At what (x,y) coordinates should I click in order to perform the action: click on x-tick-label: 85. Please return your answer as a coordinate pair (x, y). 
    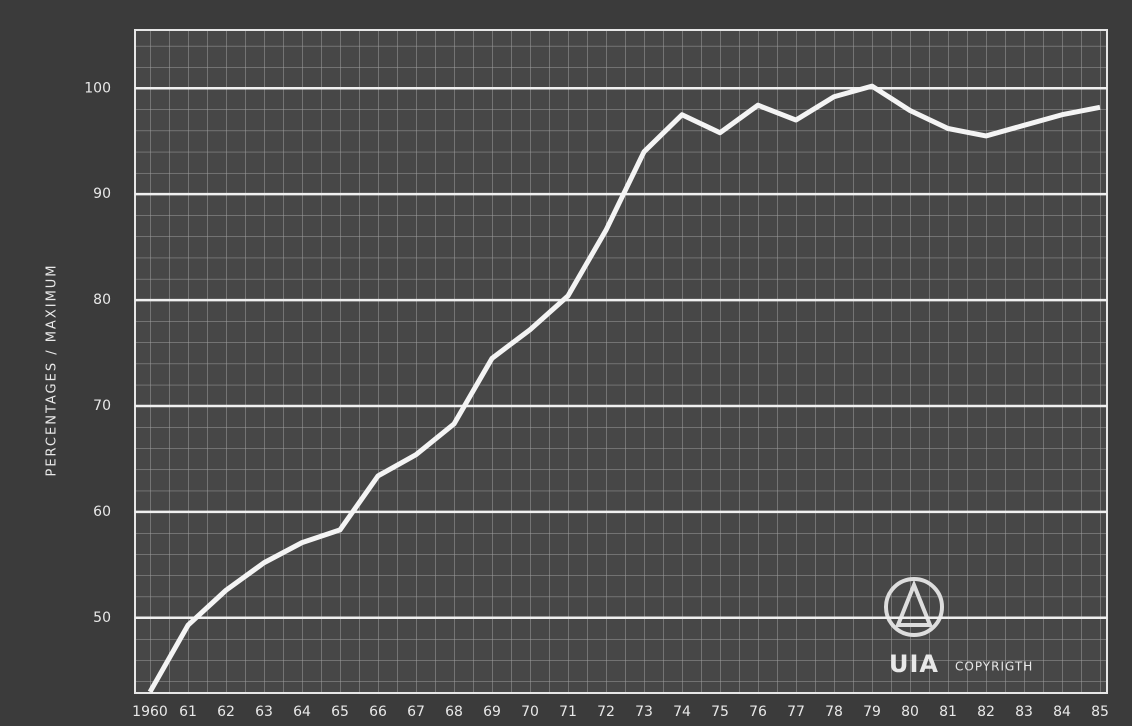
    Looking at the image, I should click on (1100, 712).